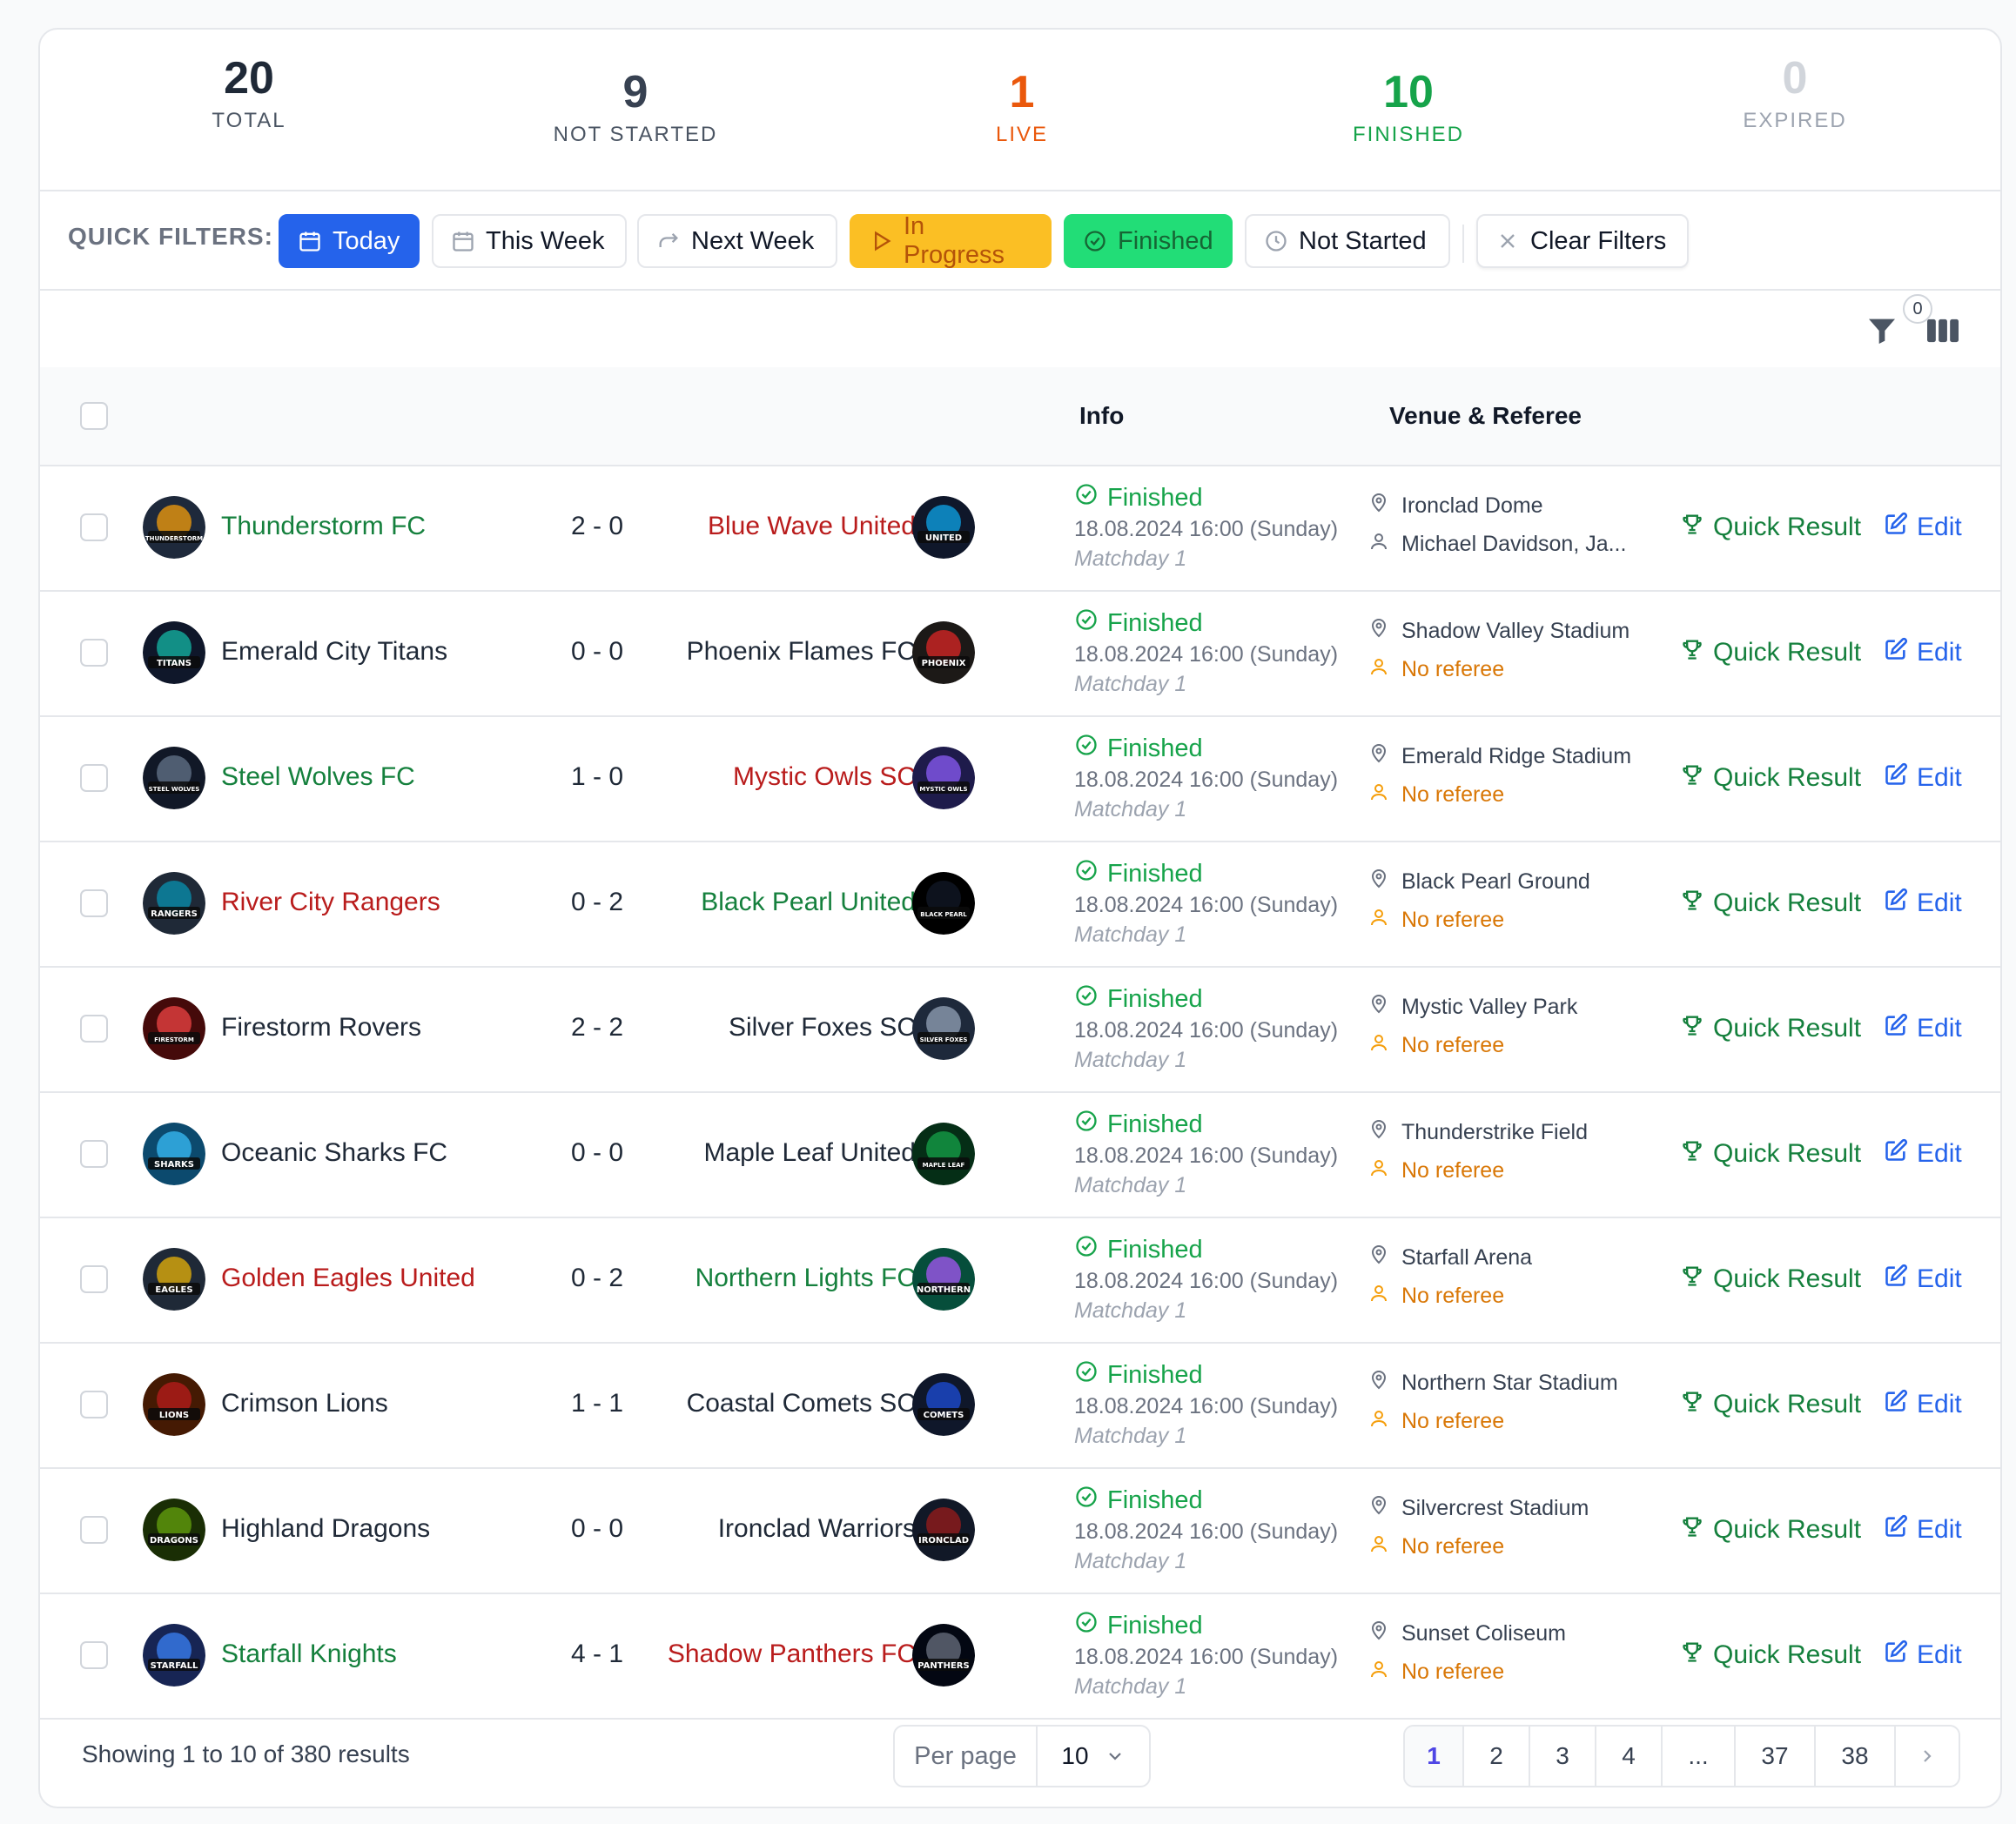  I want to click on away-team-logo: NORTHERN, so click(943, 1279).